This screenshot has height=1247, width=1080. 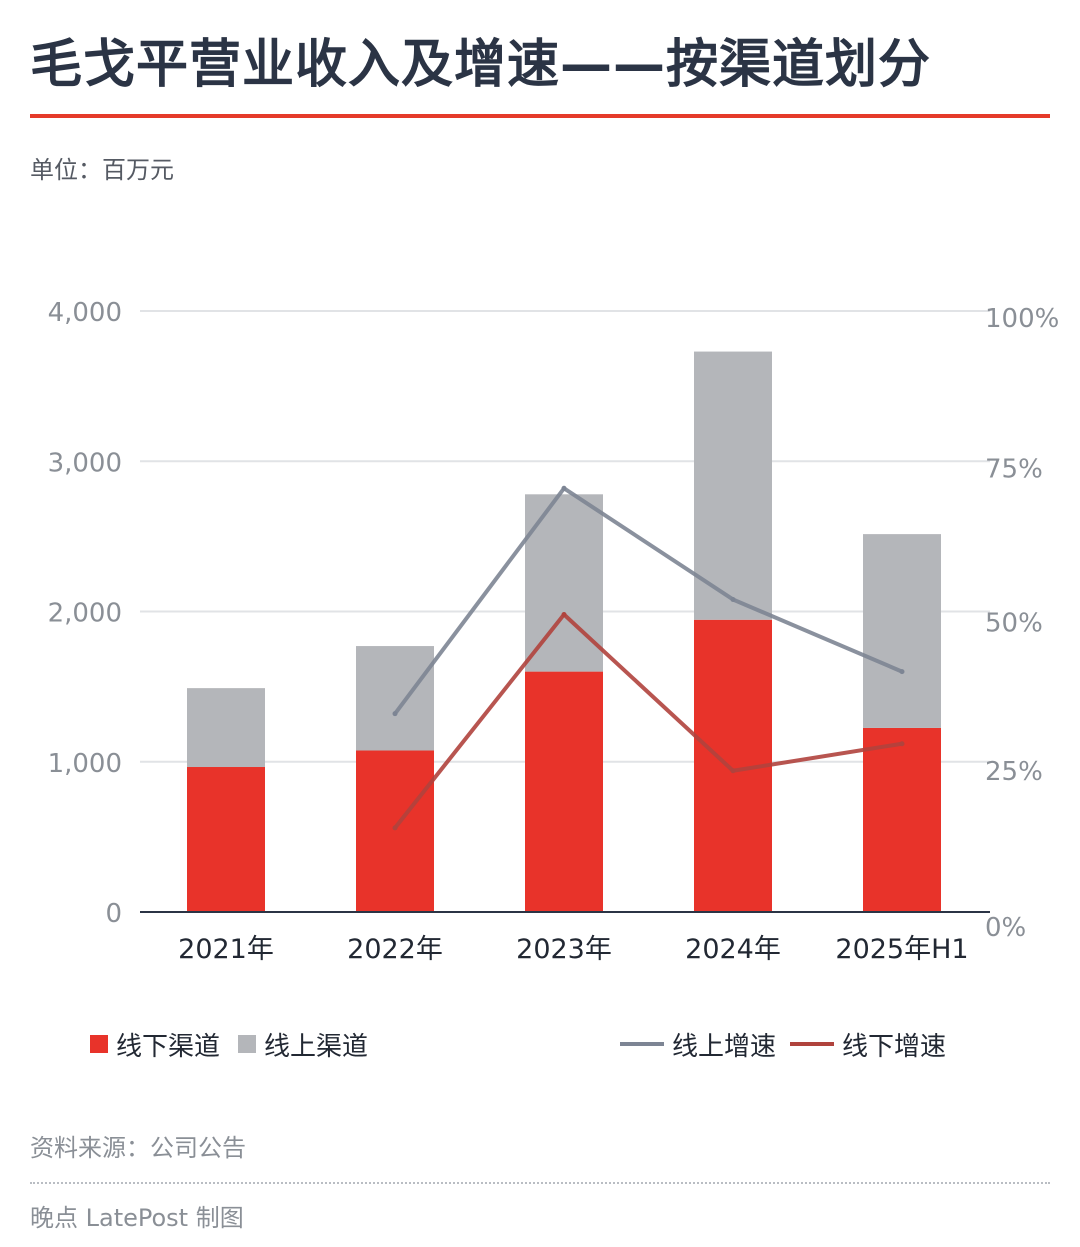 I want to click on legend-online-label: 线上渠道, so click(x=316, y=1046).